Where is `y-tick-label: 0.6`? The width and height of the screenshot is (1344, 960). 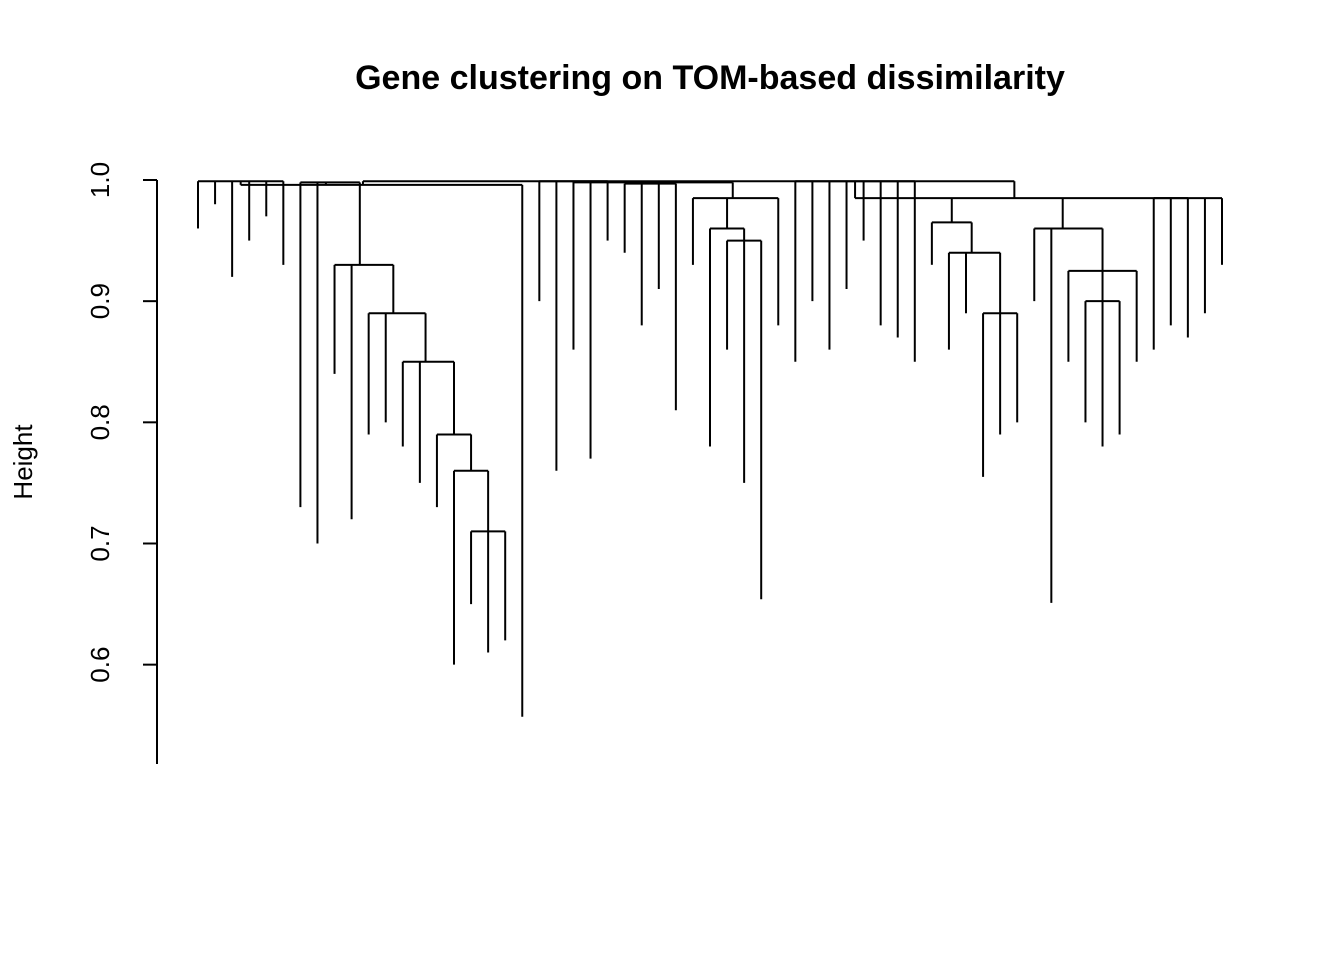 y-tick-label: 0.6 is located at coordinates (100, 665).